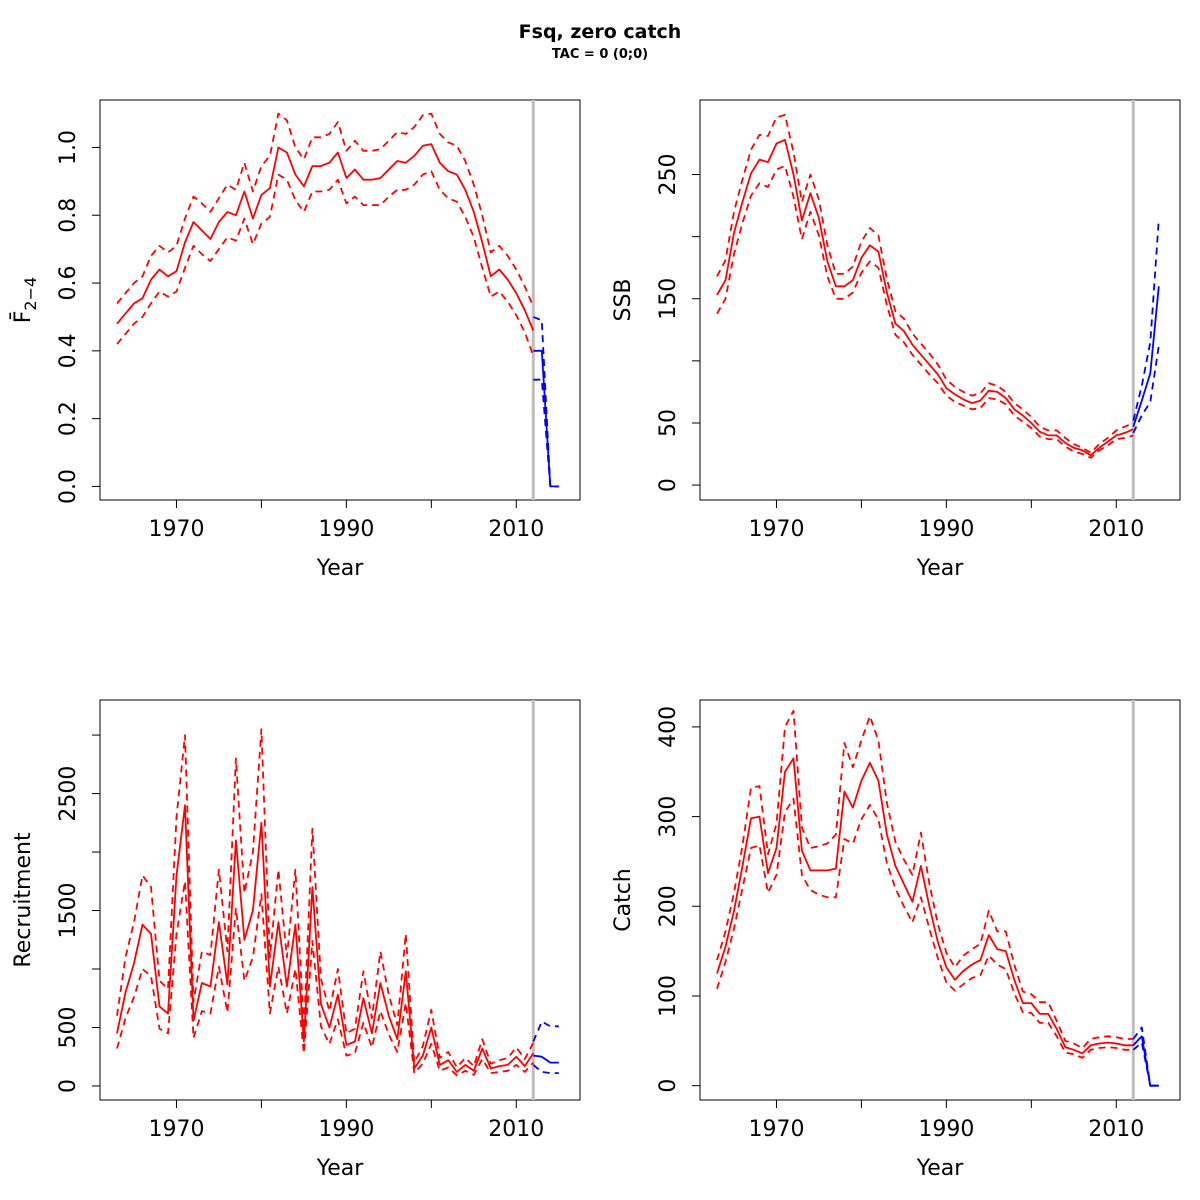  What do you see at coordinates (668, 423) in the screenshot?
I see `y-tick-label: 50` at bounding box center [668, 423].